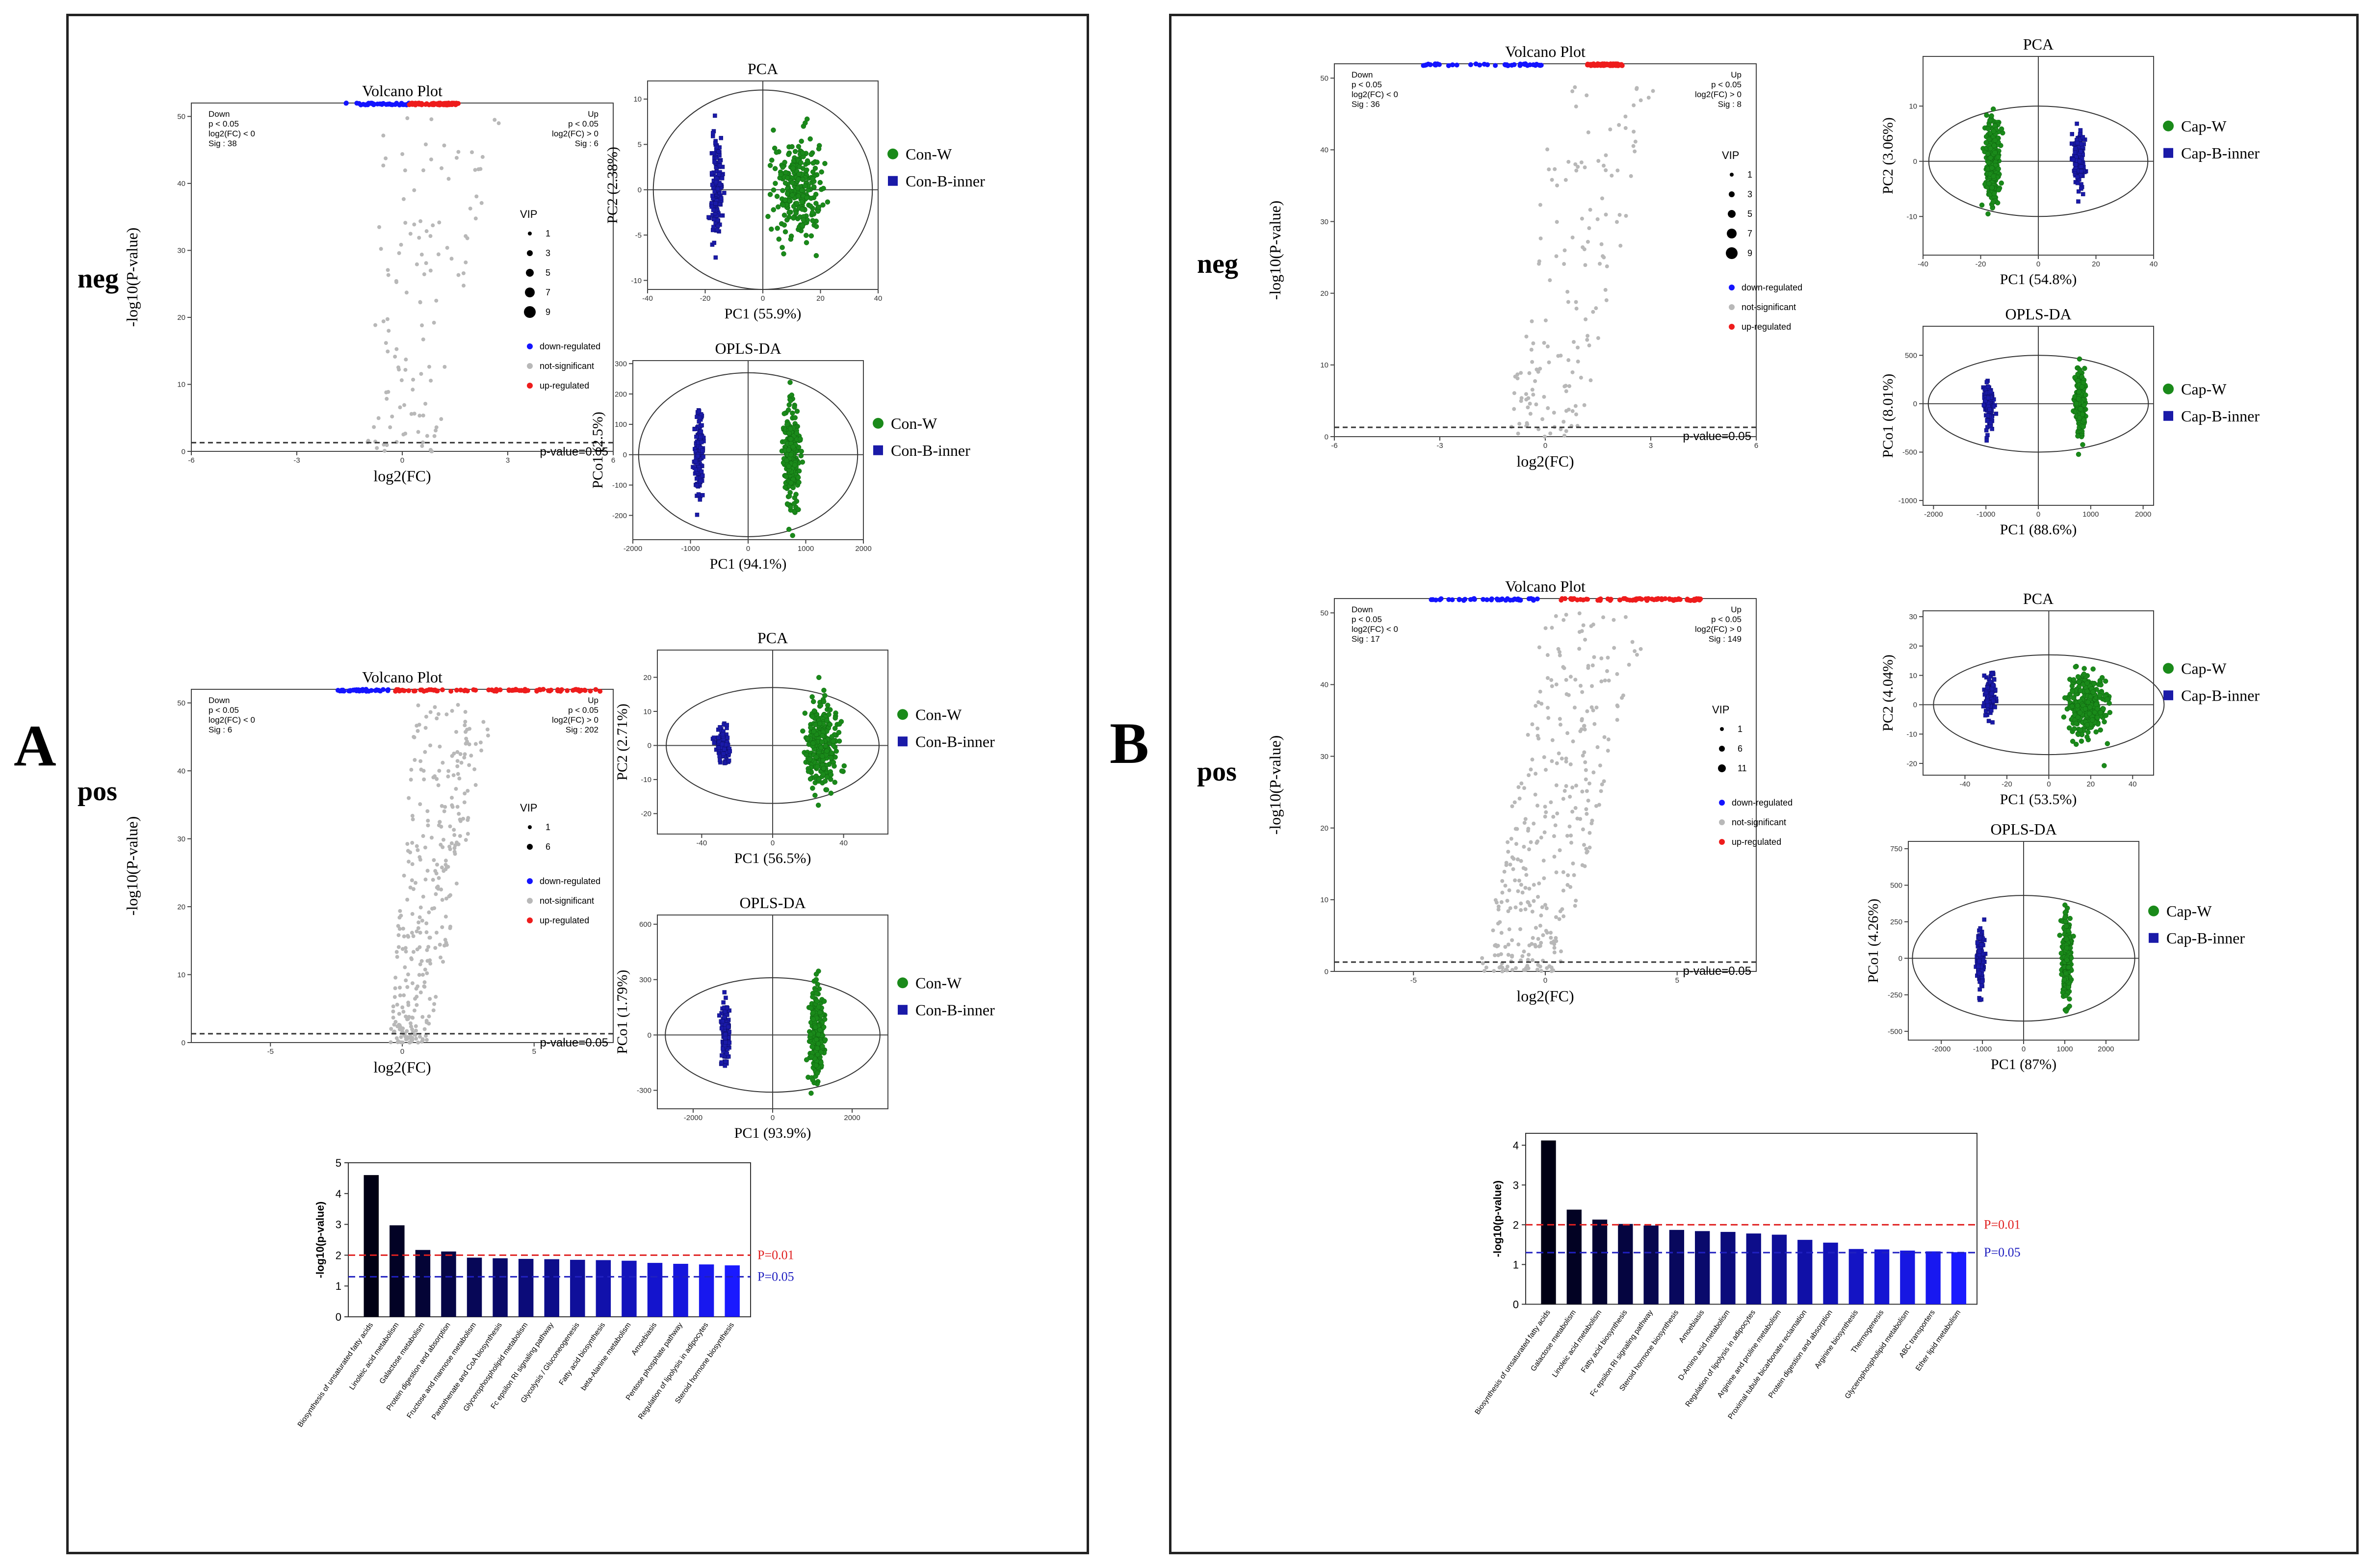 The image size is (2367, 1568). What do you see at coordinates (1413, 980) in the screenshot?
I see `x-tick-label: -5` at bounding box center [1413, 980].